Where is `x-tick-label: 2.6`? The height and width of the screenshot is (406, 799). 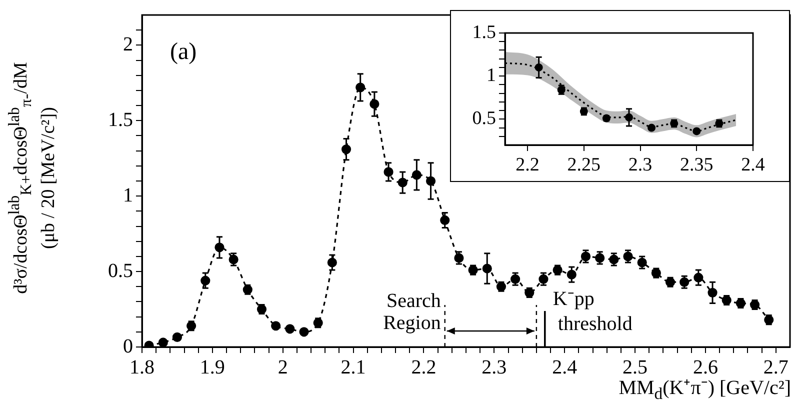
x-tick-label: 2.6 is located at coordinates (705, 367).